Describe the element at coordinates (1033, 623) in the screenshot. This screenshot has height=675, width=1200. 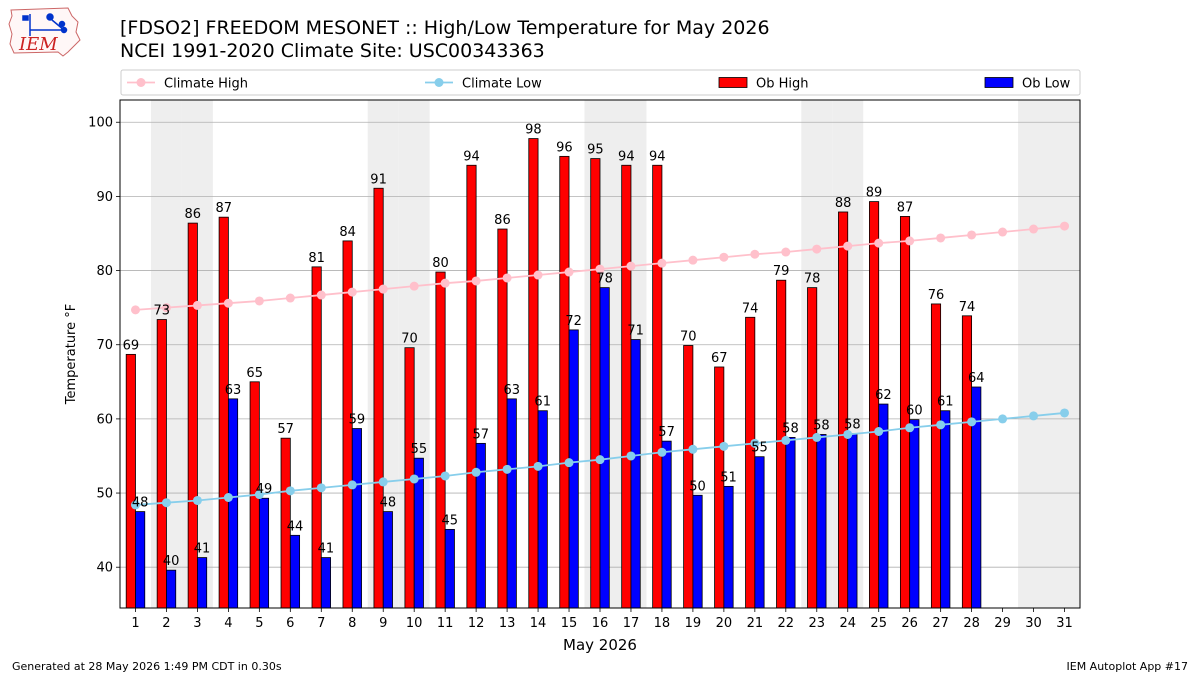
I see `x-tick-label: 30` at that location.